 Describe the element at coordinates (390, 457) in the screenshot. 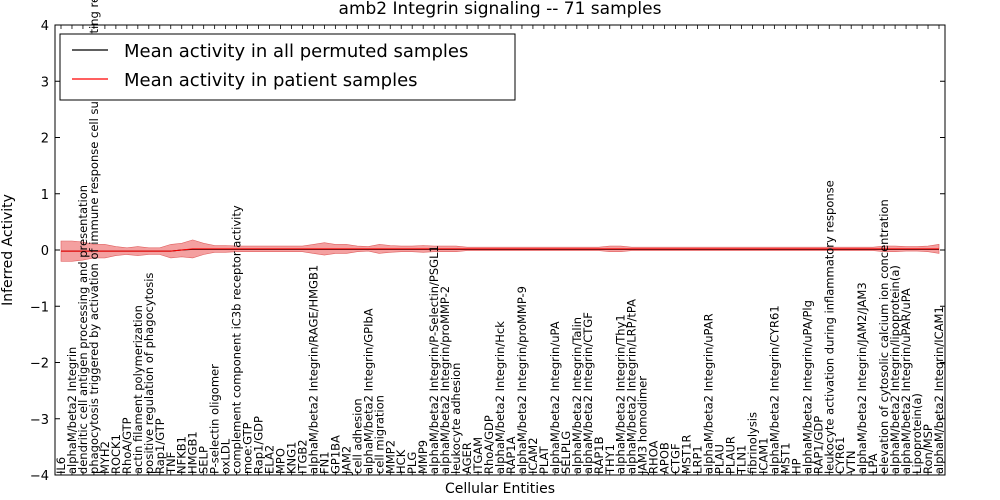

I see `entity-label: MMP2` at that location.